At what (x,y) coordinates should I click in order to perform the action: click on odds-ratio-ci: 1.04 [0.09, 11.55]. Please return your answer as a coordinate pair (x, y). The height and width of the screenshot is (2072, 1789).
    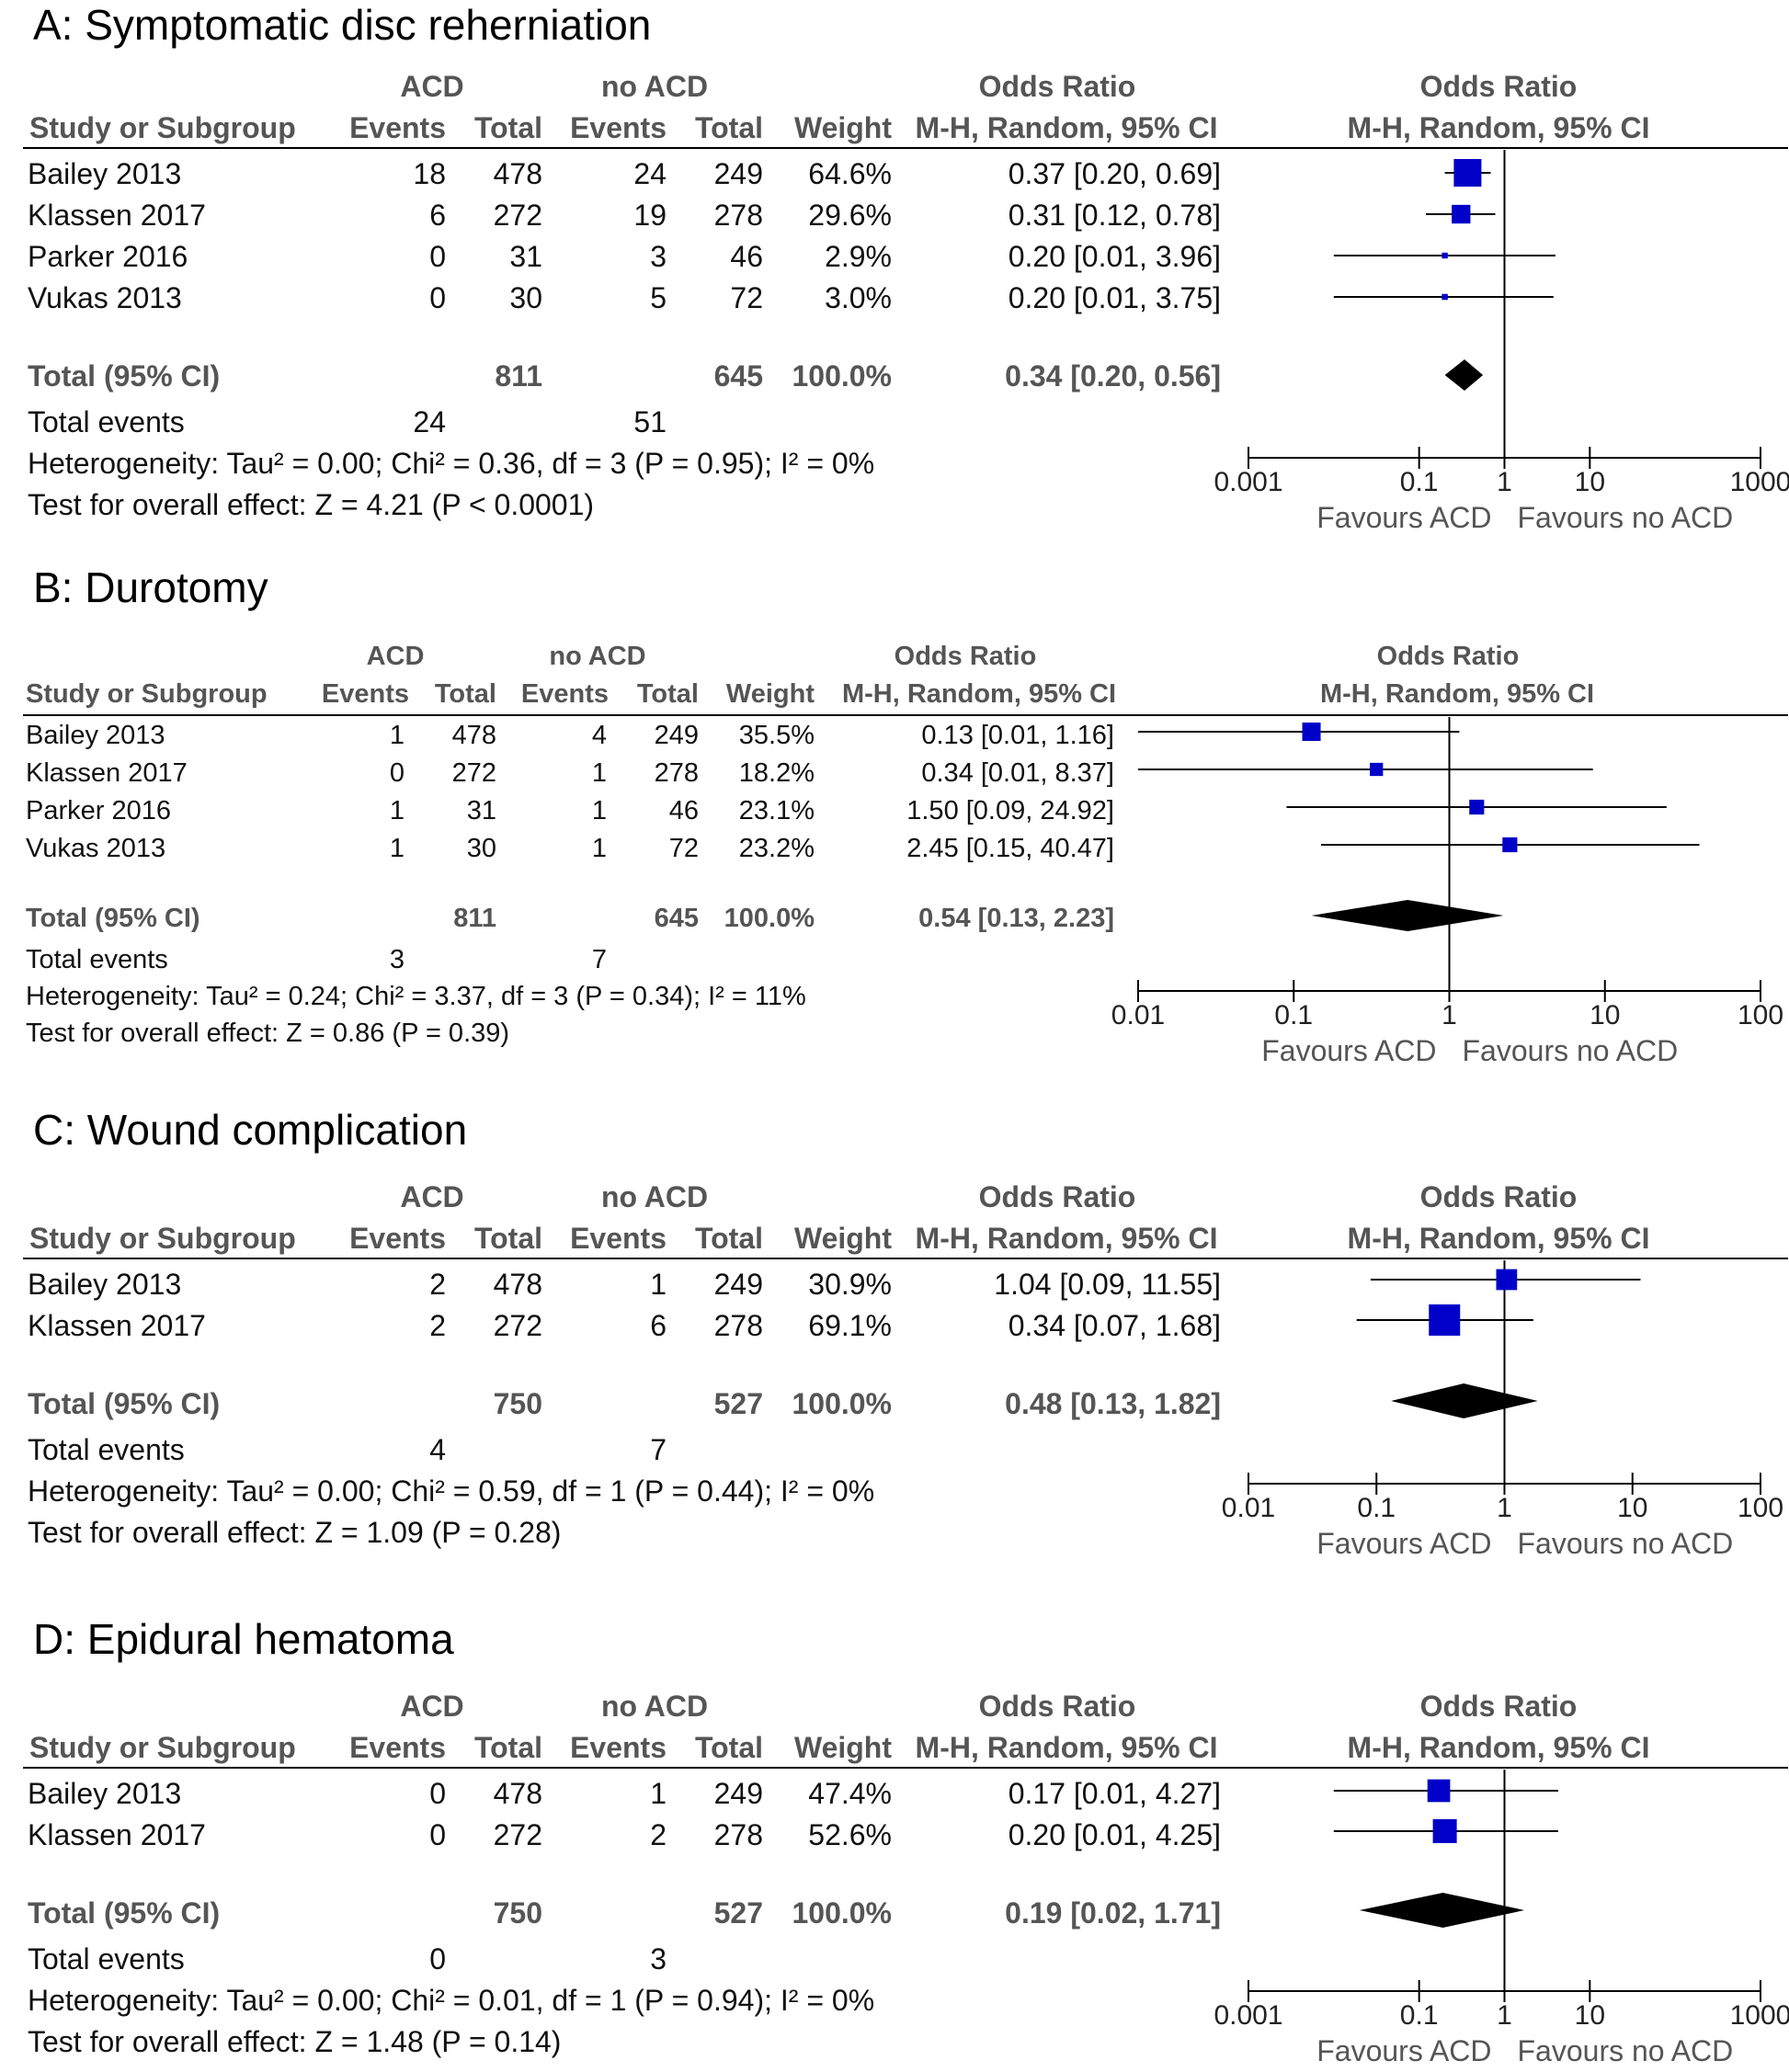
    Looking at the image, I should click on (1107, 1285).